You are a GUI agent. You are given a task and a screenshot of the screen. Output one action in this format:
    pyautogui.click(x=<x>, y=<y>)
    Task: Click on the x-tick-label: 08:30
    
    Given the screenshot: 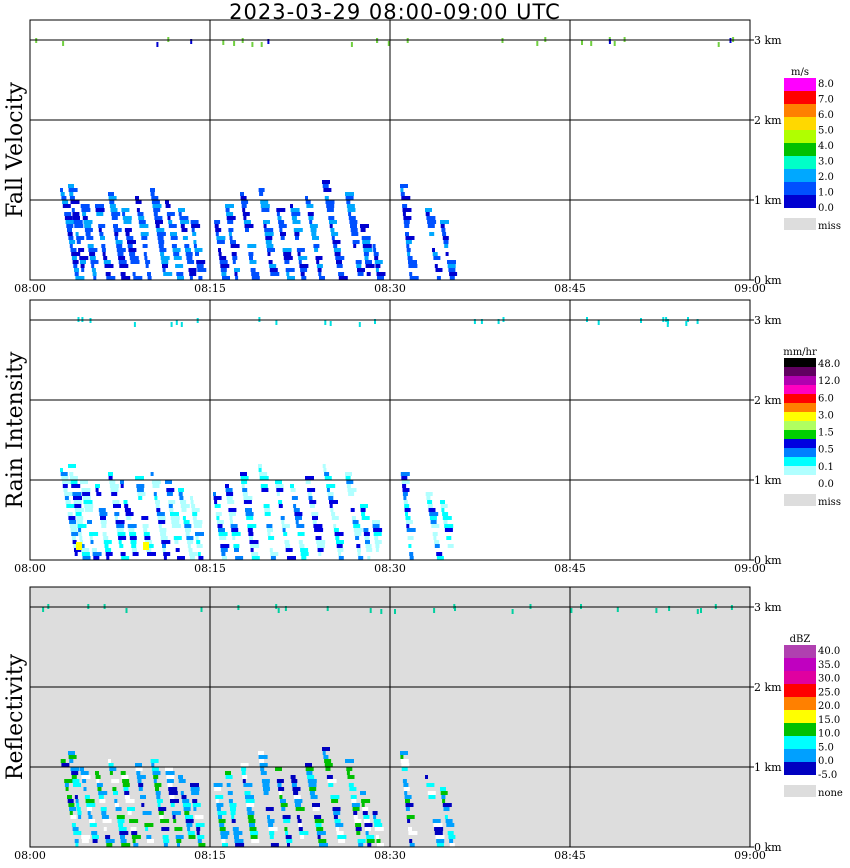 What is the action you would take?
    pyautogui.click(x=390, y=568)
    